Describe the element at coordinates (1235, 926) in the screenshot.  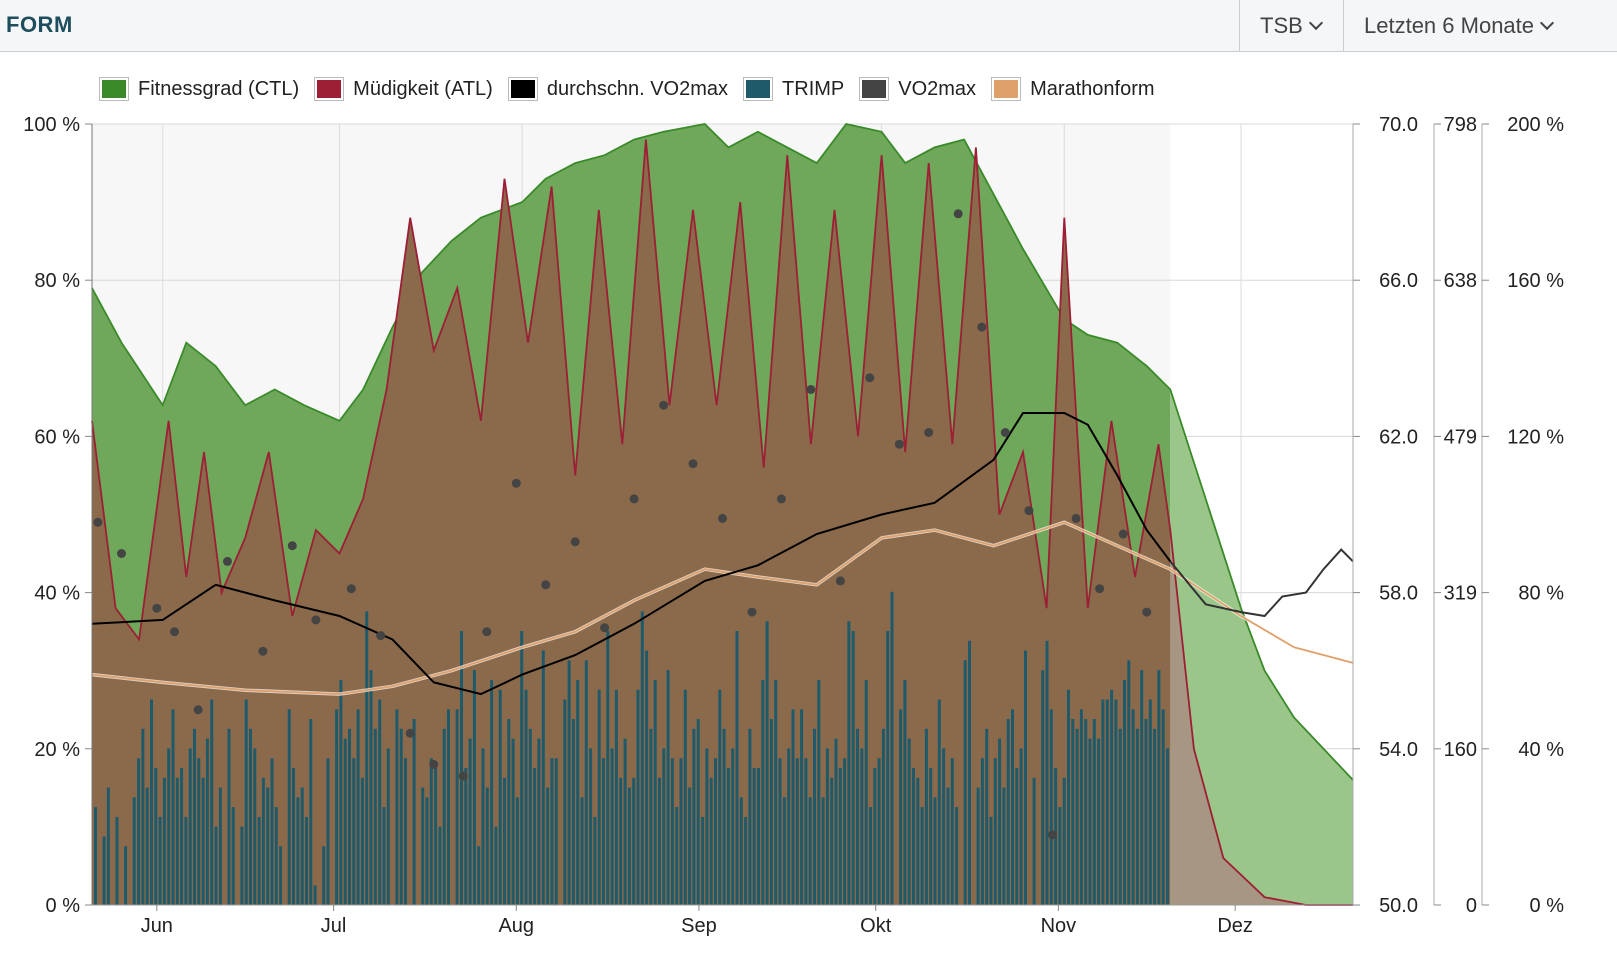
I see `x-tick-label: Dez` at that location.